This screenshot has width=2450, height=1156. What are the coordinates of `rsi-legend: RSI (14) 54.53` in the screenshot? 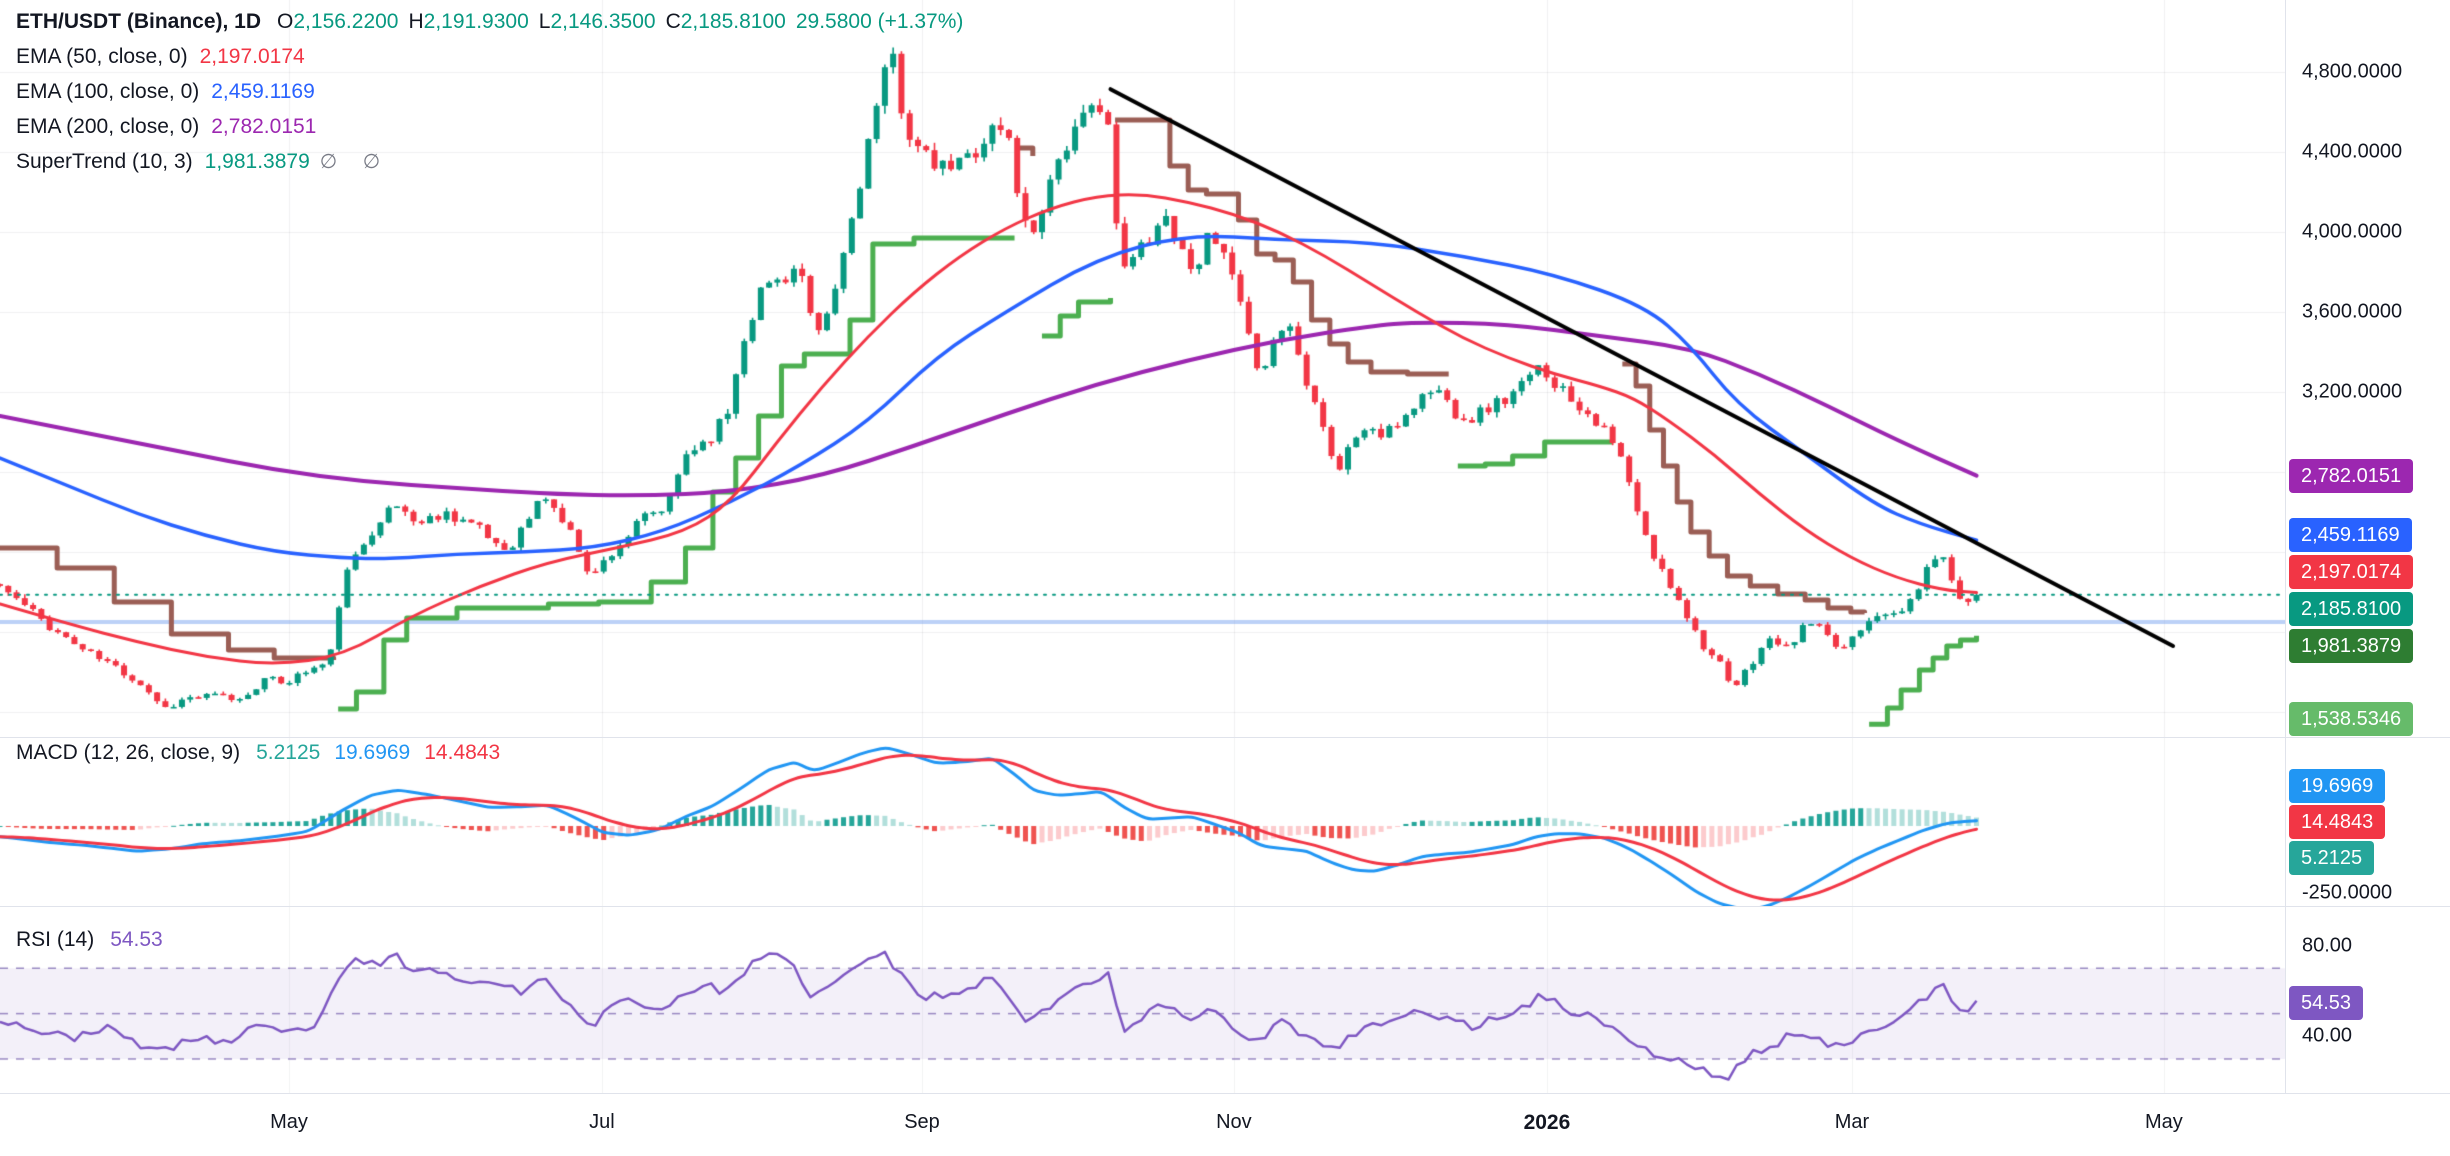 It's located at (89, 940).